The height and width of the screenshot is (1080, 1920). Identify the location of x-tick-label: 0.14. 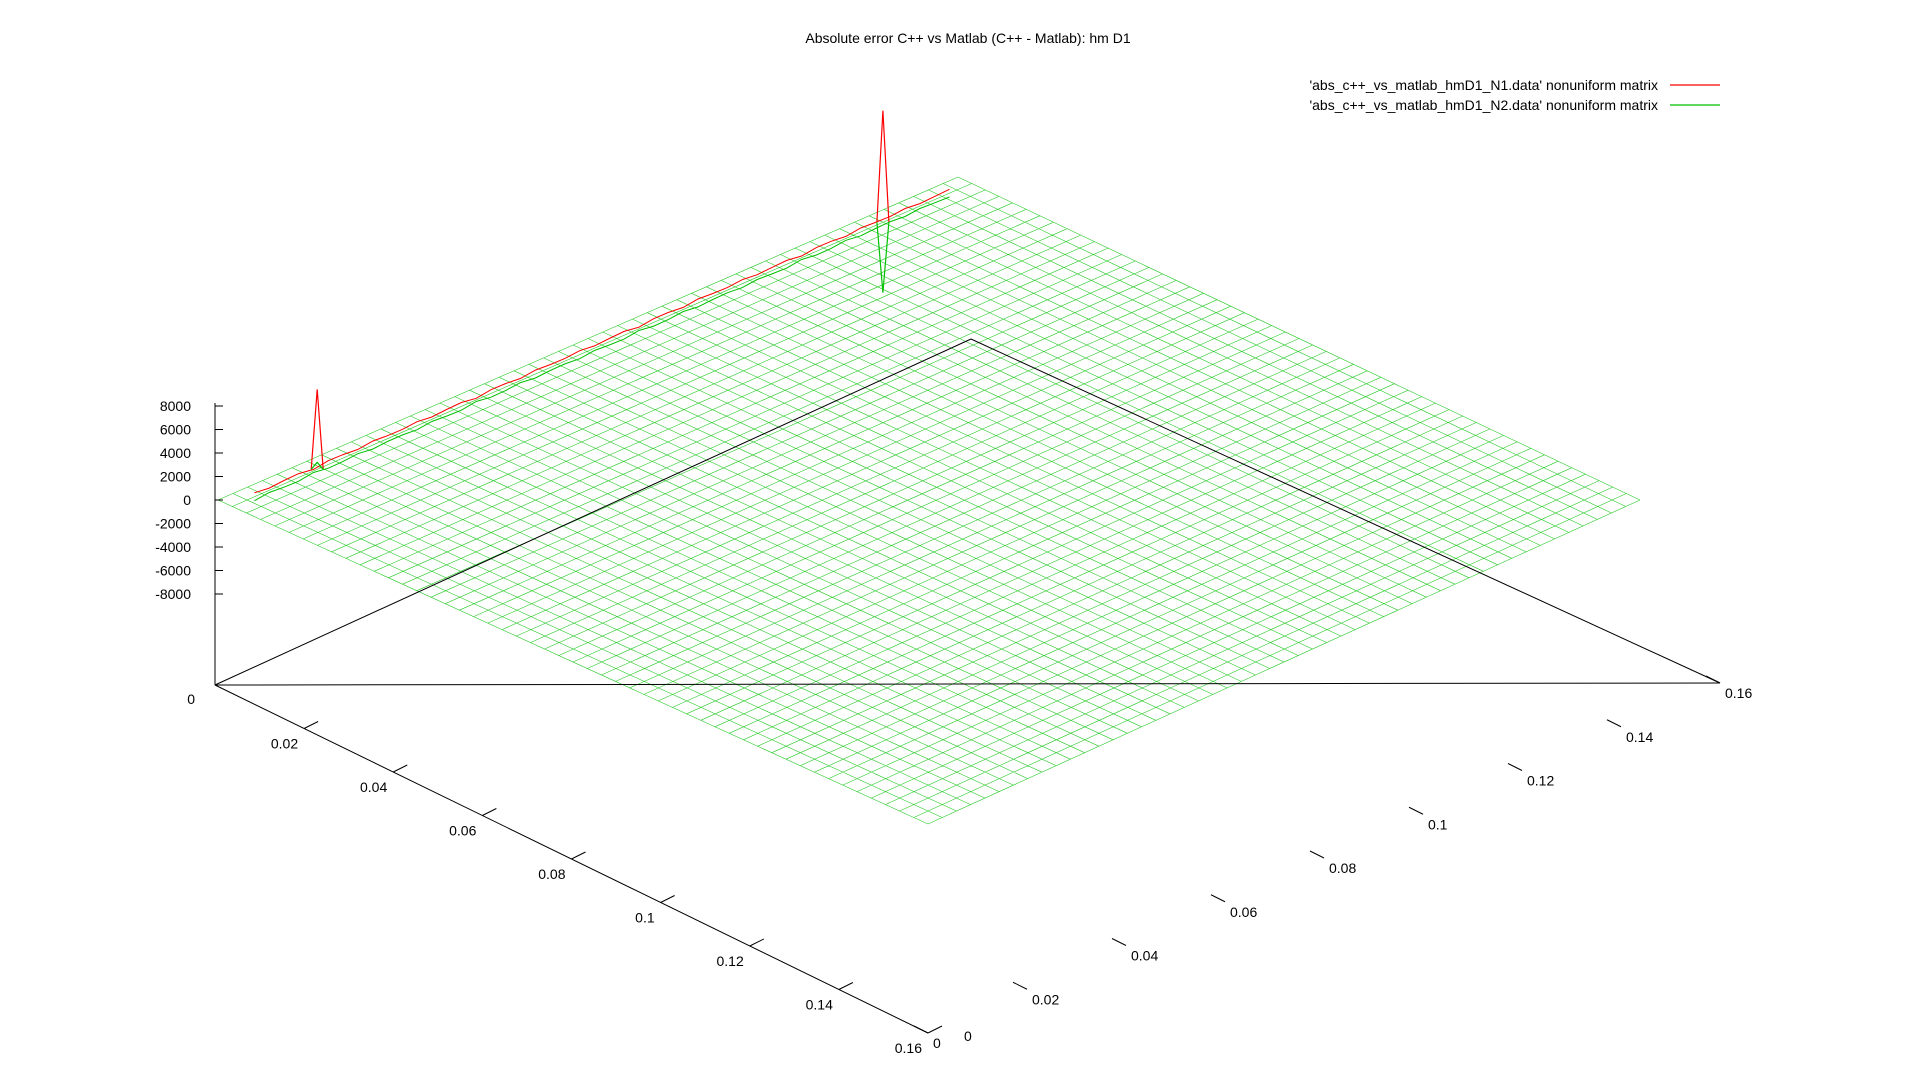
(1639, 737).